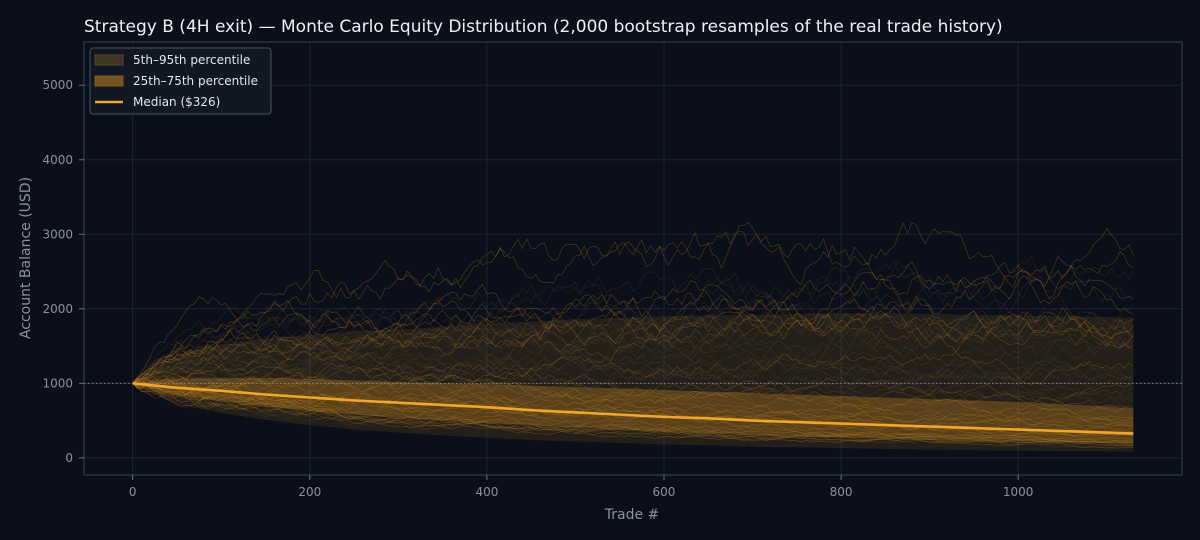 This screenshot has width=1200, height=540. Describe the element at coordinates (486, 492) in the screenshot. I see `x-tick-label: 400` at that location.